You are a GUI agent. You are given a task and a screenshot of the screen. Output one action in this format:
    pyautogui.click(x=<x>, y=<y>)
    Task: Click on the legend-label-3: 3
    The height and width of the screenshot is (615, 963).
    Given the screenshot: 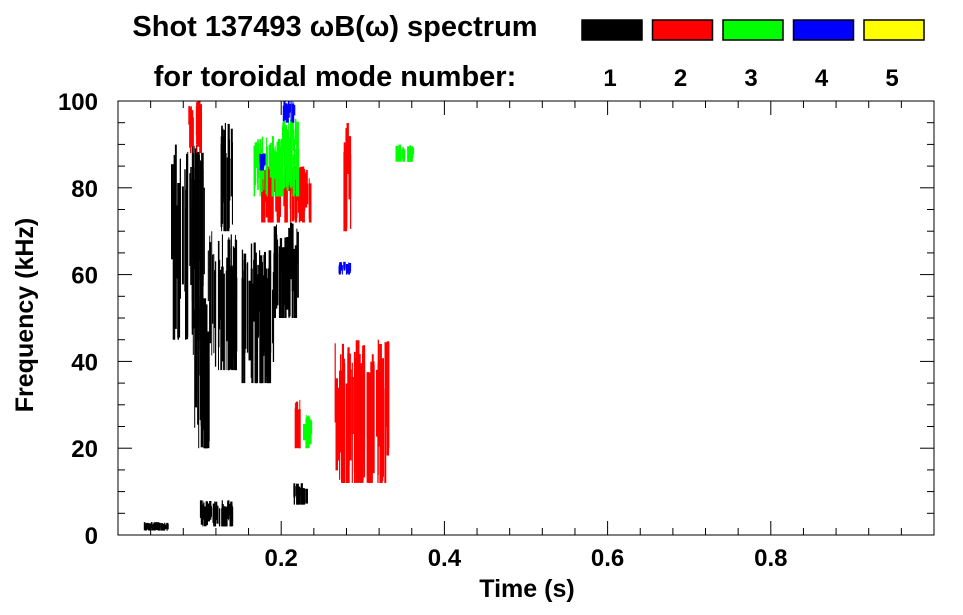 What is the action you would take?
    pyautogui.click(x=750, y=78)
    